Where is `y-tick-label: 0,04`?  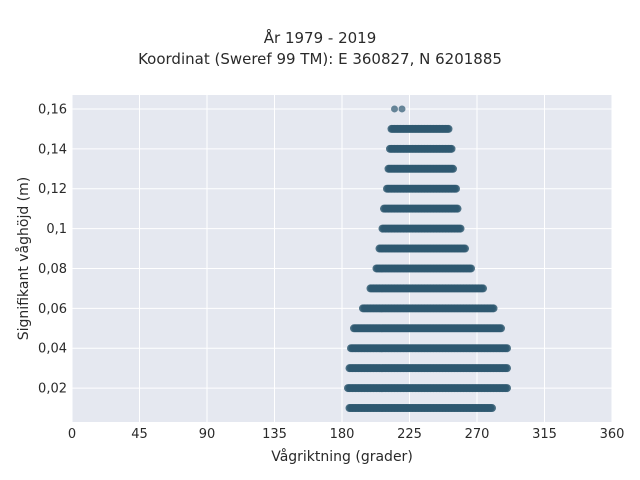 y-tick-label: 0,04 is located at coordinates (52, 349).